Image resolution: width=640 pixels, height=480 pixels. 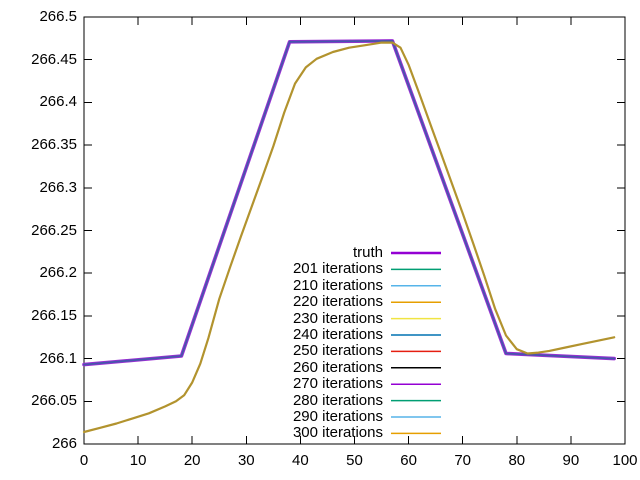 What do you see at coordinates (517, 460) in the screenshot?
I see `x-tick-label: 80` at bounding box center [517, 460].